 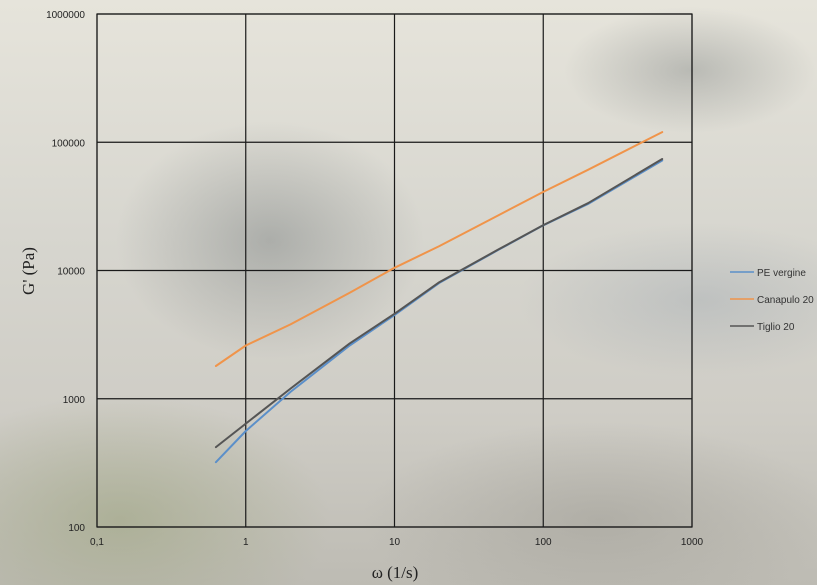 I want to click on y-tick-label: 100, so click(x=76, y=528).